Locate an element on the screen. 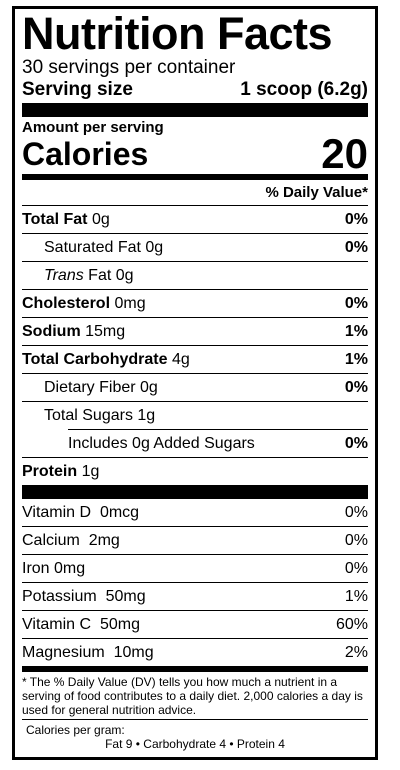 Image resolution: width=400 pixels, height=770 pixels. vitamin-dv: 1% is located at coordinates (356, 596).